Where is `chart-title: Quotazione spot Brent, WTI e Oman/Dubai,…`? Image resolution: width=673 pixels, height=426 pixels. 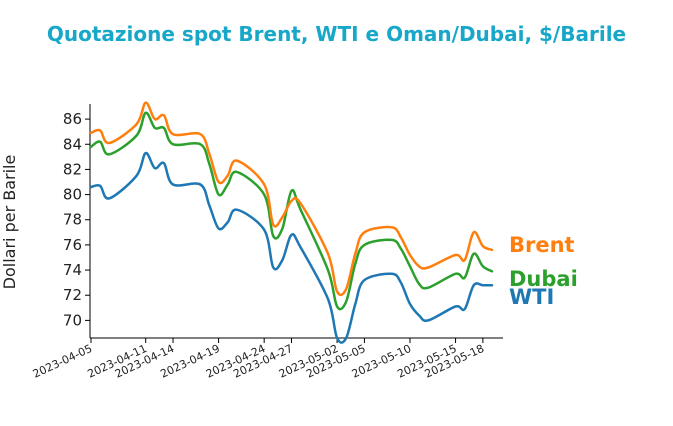
chart-title: Quotazione spot Brent, WTI e Oman/Dubai,… is located at coordinates (336, 34).